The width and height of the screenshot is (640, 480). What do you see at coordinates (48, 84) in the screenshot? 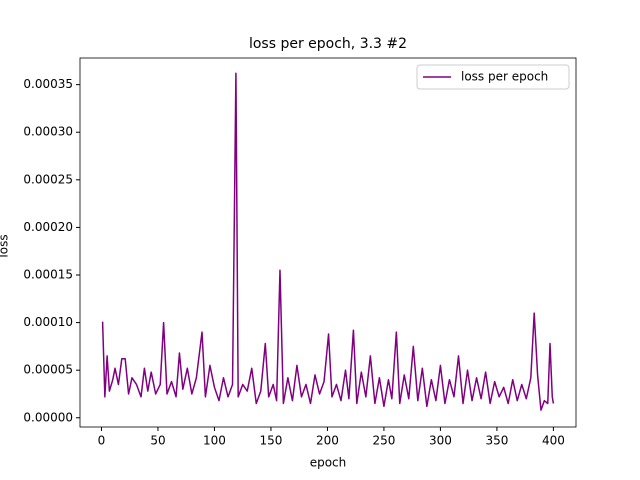
I see `y-tick-label: 0.00035` at bounding box center [48, 84].